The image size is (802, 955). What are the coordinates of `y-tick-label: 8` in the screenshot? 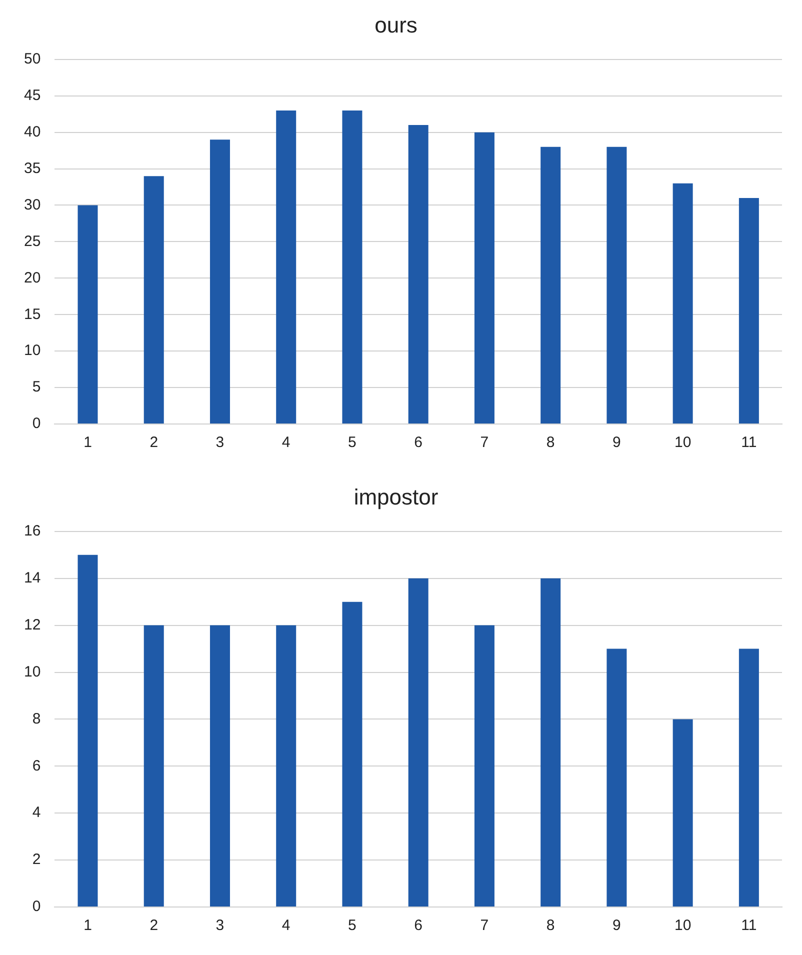 It's located at (36, 719).